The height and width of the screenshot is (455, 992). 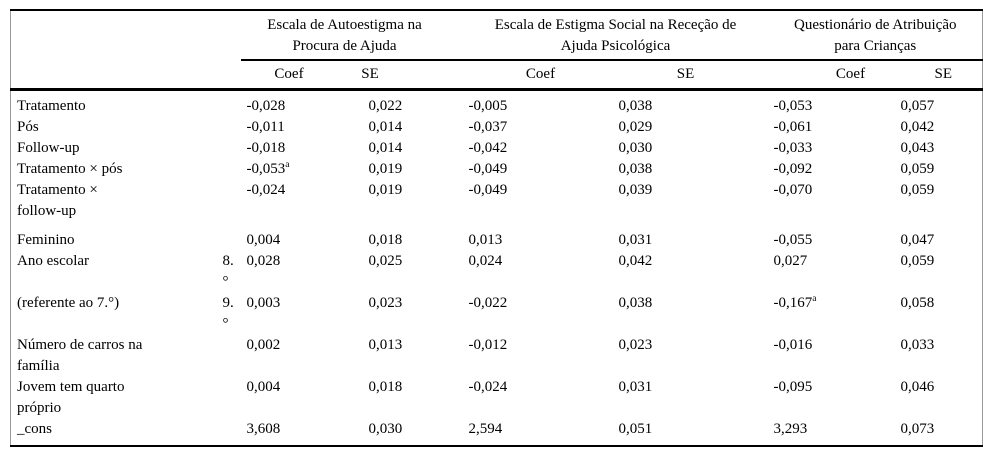 I want to click on coef-value: -0,033, so click(x=793, y=148).